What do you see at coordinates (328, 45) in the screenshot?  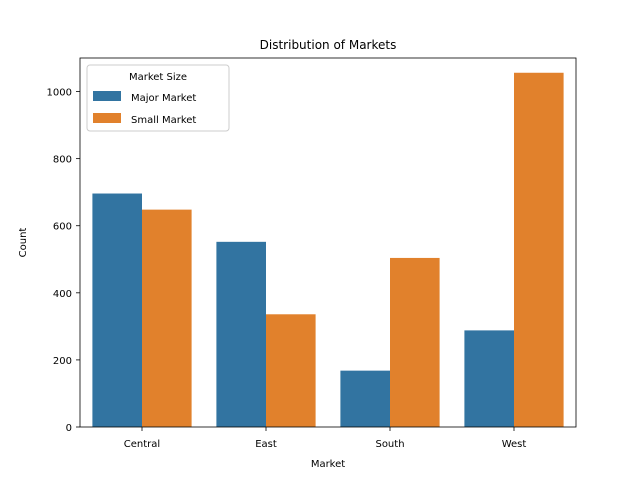 I see `chart-title: Distribution of Markets` at bounding box center [328, 45].